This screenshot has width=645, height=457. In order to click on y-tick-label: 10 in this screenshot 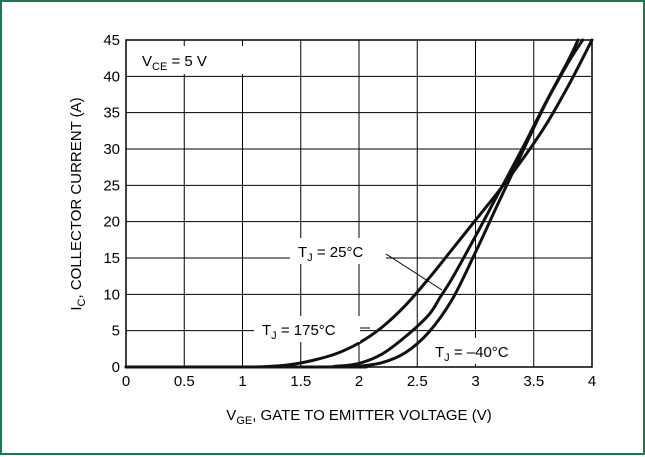, I will do `click(111, 294)`.